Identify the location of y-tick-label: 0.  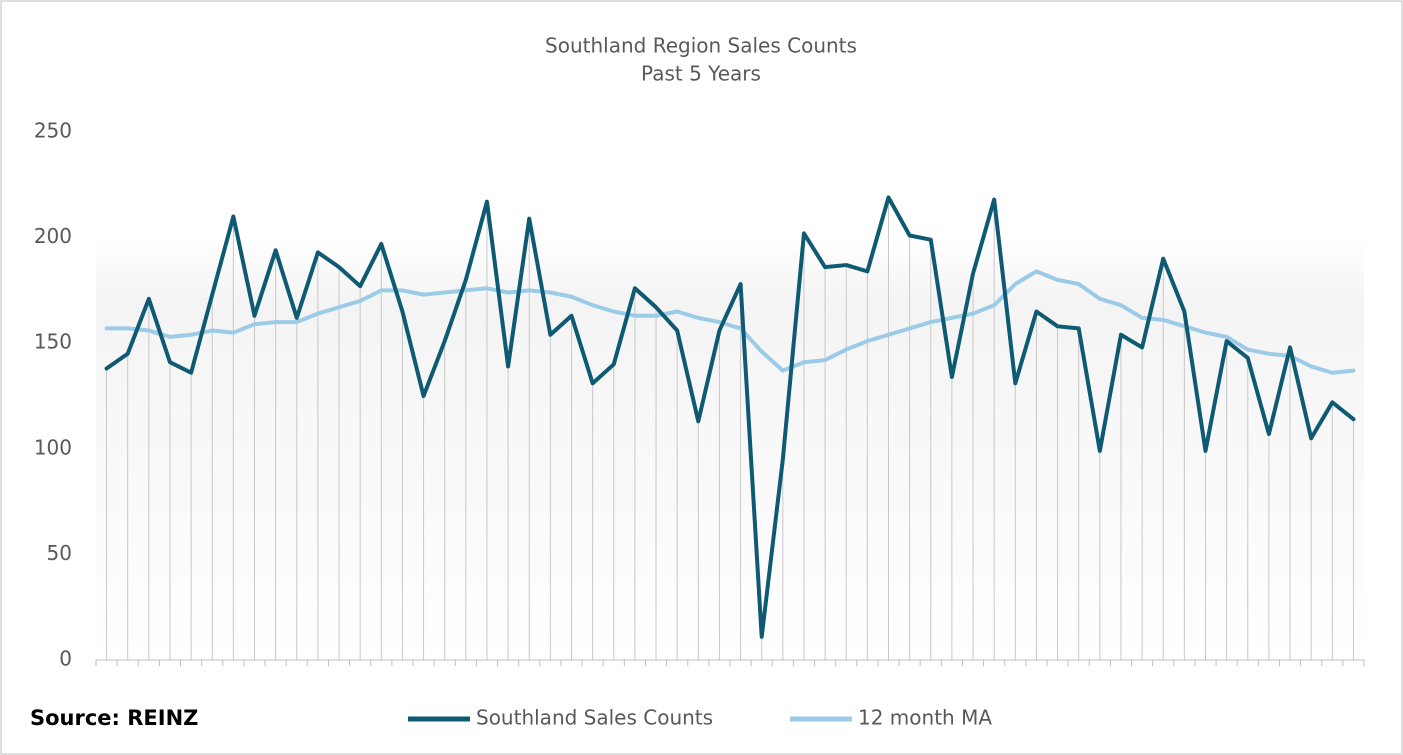
(65, 659).